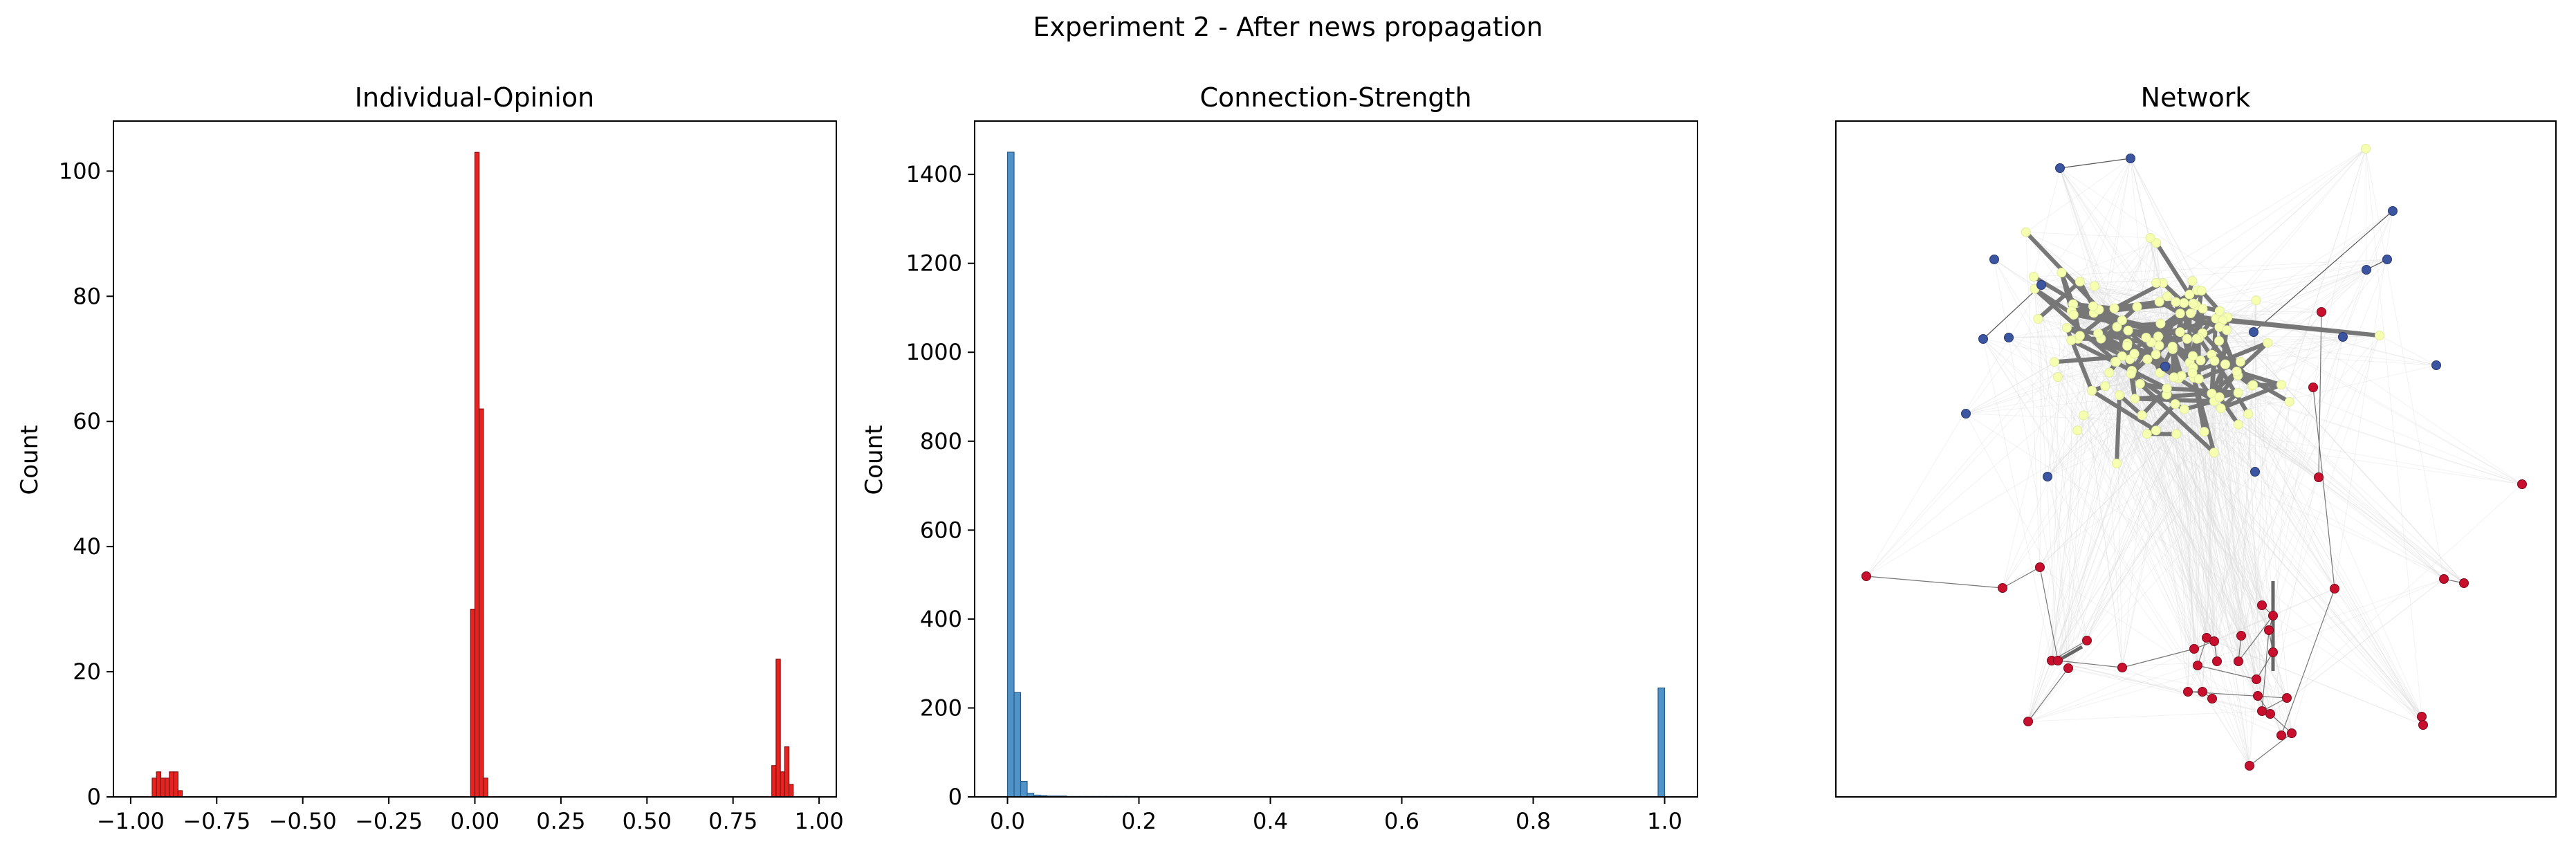 This screenshot has width=2576, height=855. What do you see at coordinates (86, 484) in the screenshot?
I see `opinion-yaxis: 0 20 40 60 80 100` at bounding box center [86, 484].